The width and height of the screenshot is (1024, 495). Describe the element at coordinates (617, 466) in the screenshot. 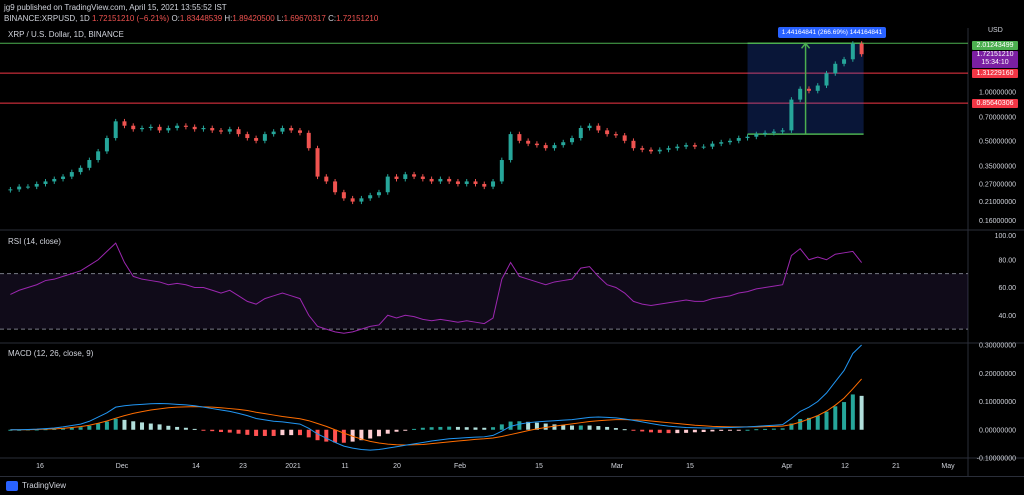

I see `time-axis-tick: Mar` at that location.